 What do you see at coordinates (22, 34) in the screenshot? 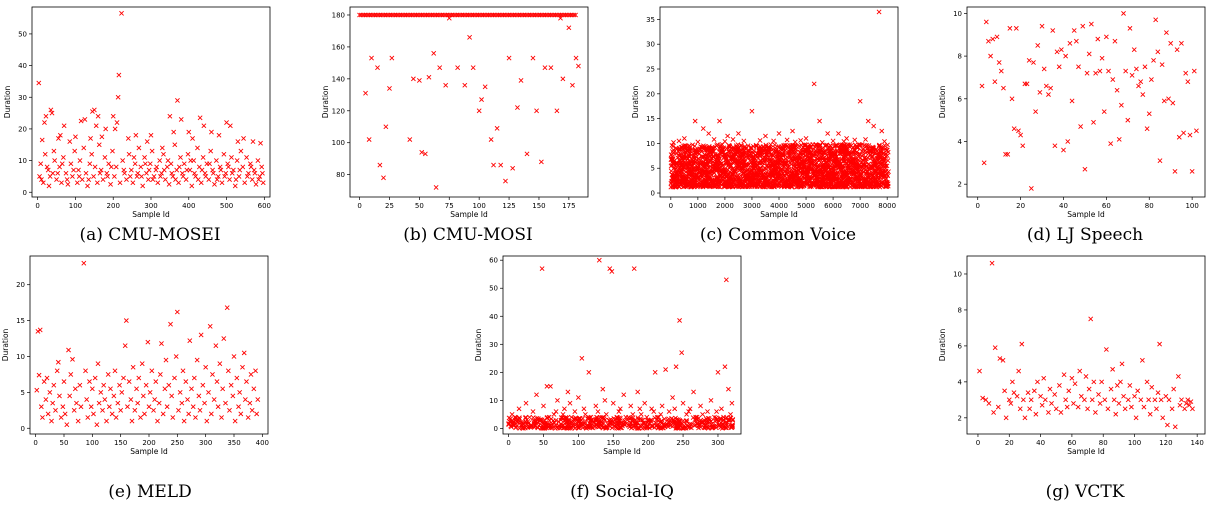
I see `y-tick-label: 50` at bounding box center [22, 34].